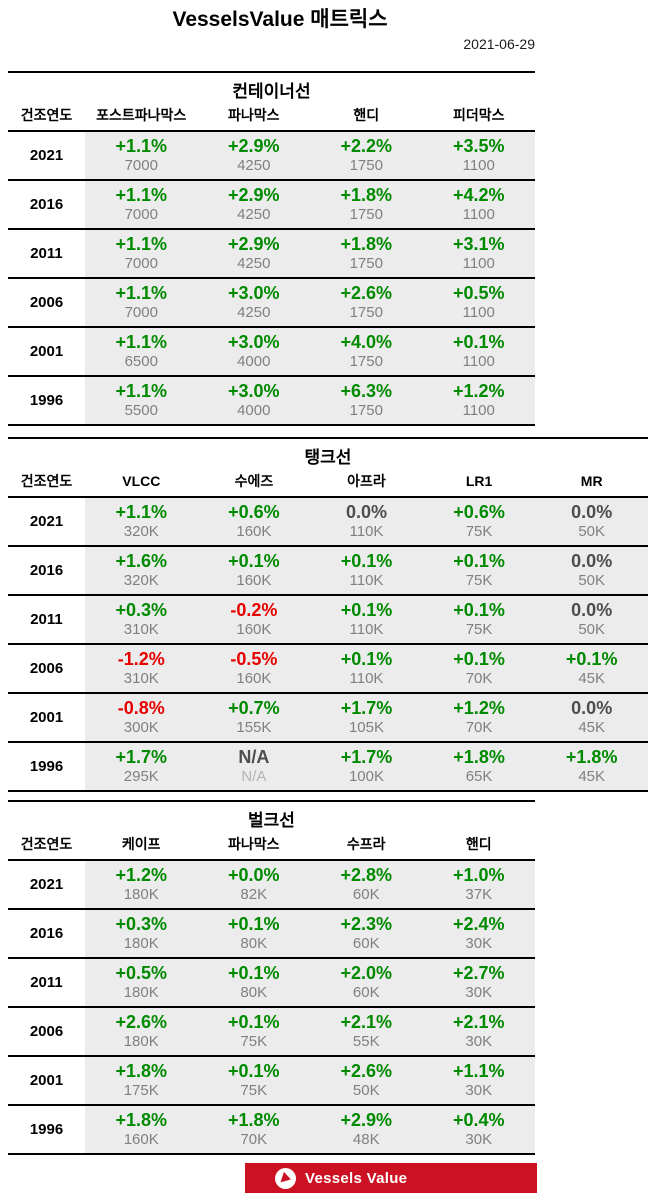  I want to click on column-header-tankers-2: 아프라, so click(366, 483).